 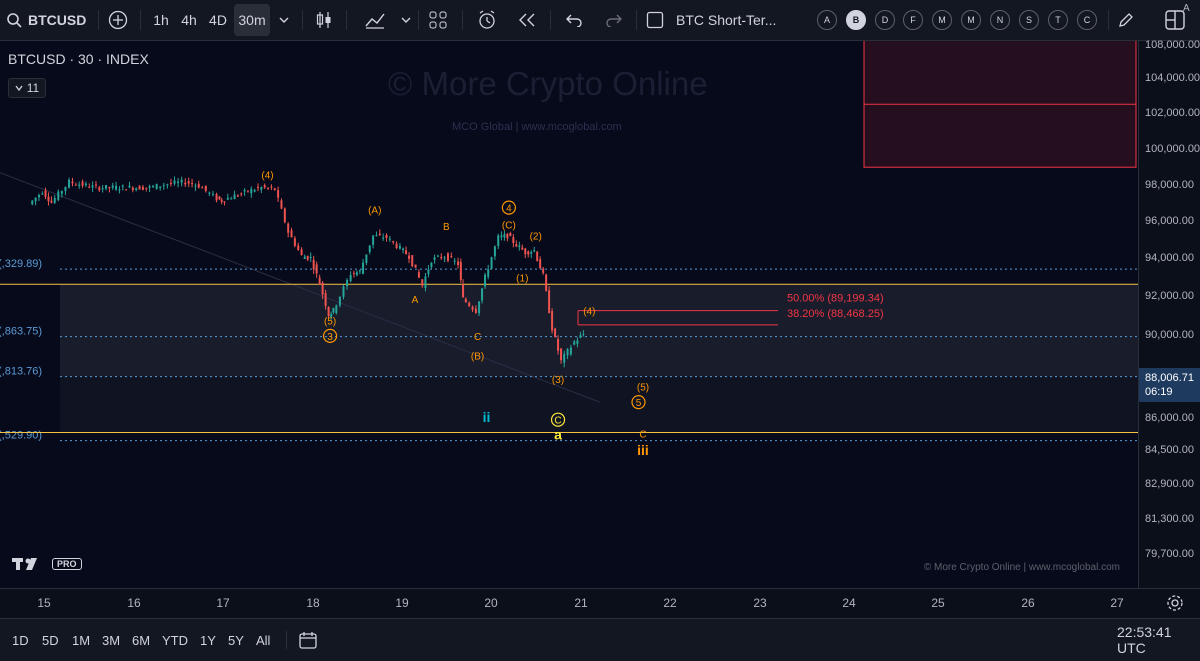 I want to click on pro-badge: PRO, so click(x=67, y=564).